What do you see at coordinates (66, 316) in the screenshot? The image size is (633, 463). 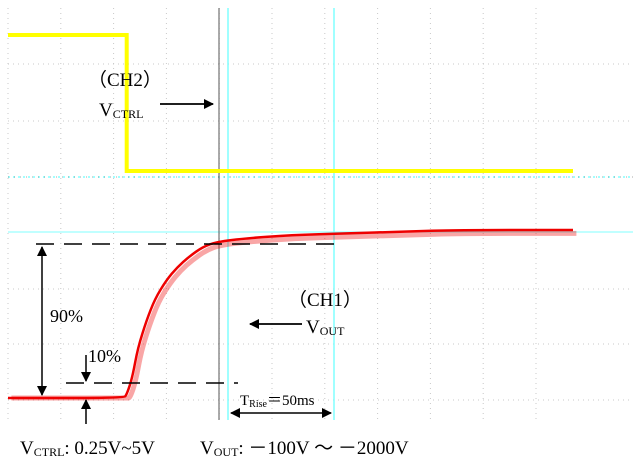 I see `pct90-label: 90%` at bounding box center [66, 316].